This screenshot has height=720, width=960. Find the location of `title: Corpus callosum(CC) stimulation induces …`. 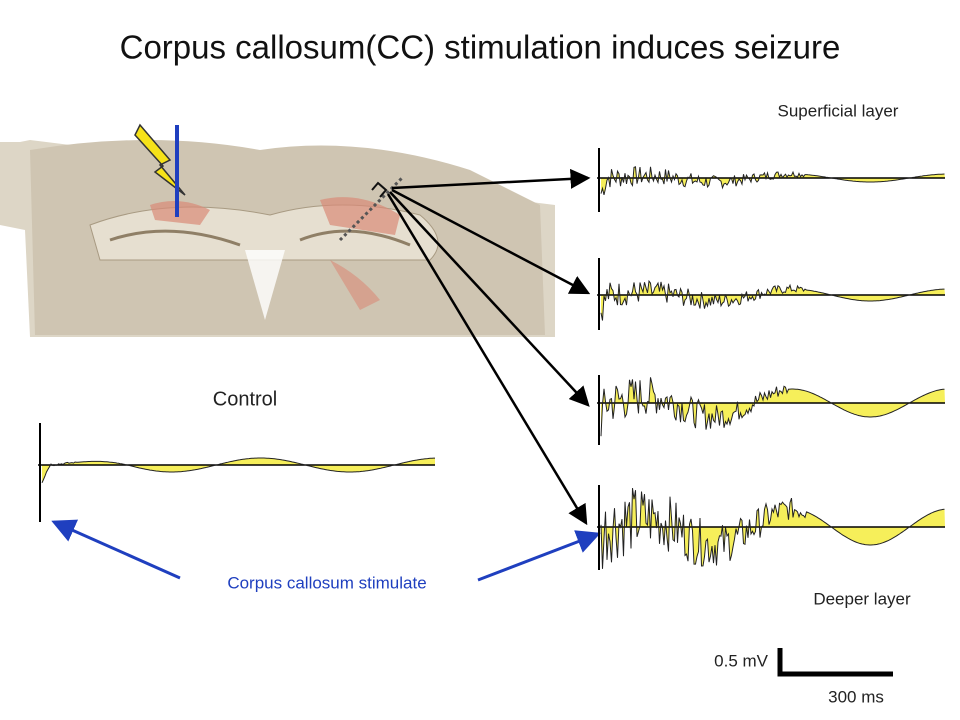

title: Corpus callosum(CC) stimulation induces … is located at coordinates (480, 47).